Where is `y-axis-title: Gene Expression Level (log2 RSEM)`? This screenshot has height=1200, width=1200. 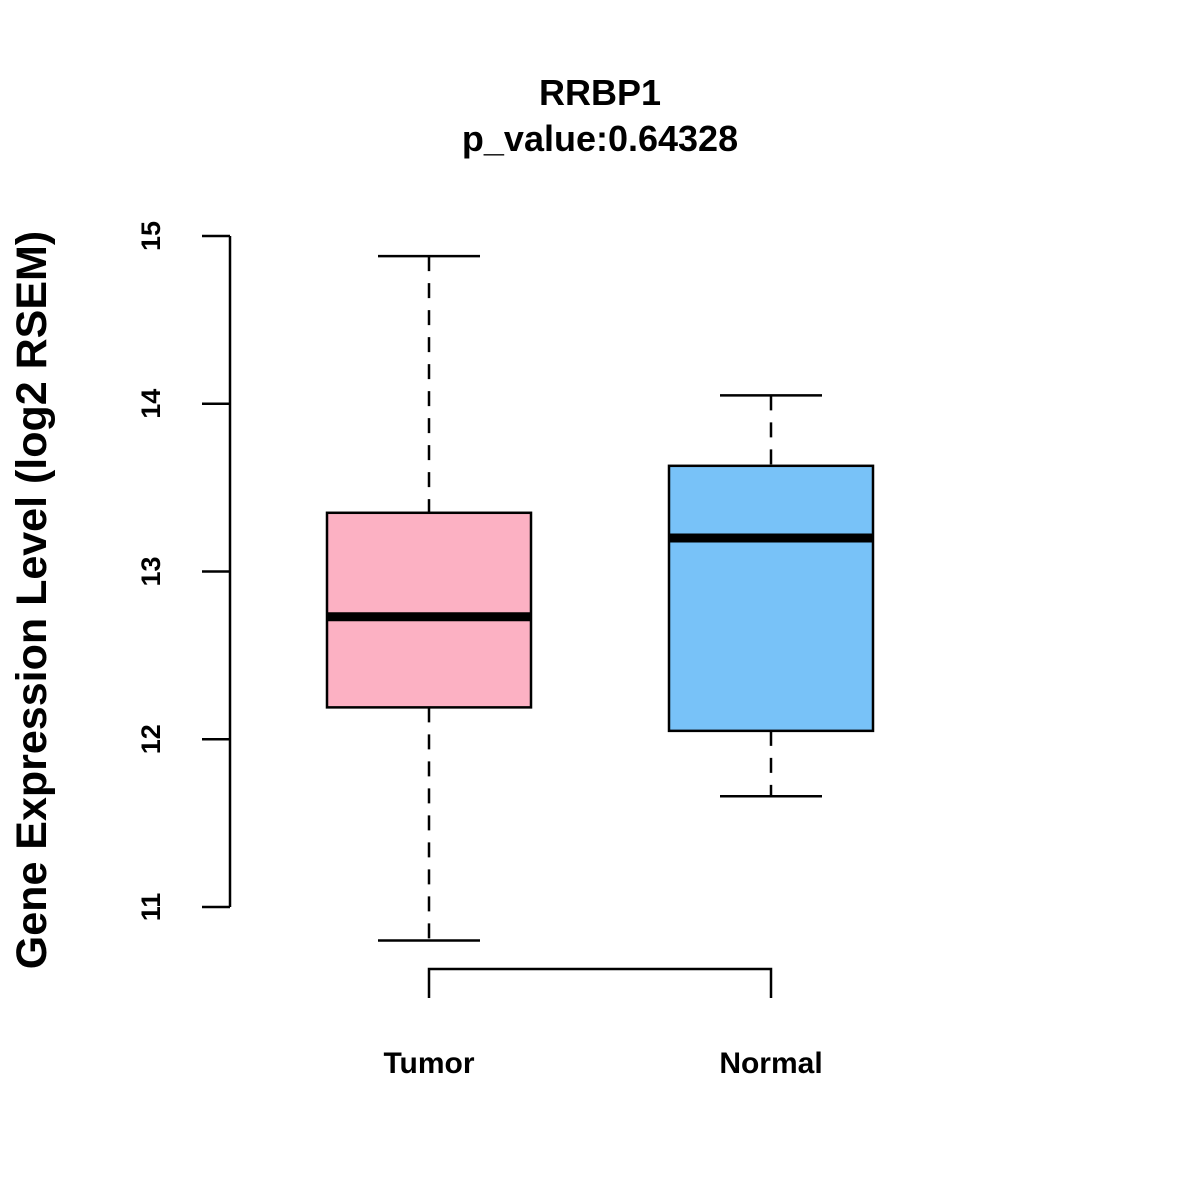 y-axis-title: Gene Expression Level (log2 RSEM) is located at coordinates (32, 600).